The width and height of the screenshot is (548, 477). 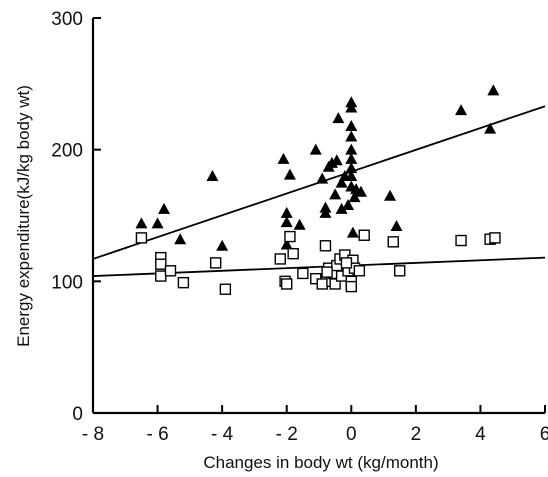 I want to click on x-tick-label: - 6, so click(x=157, y=434).